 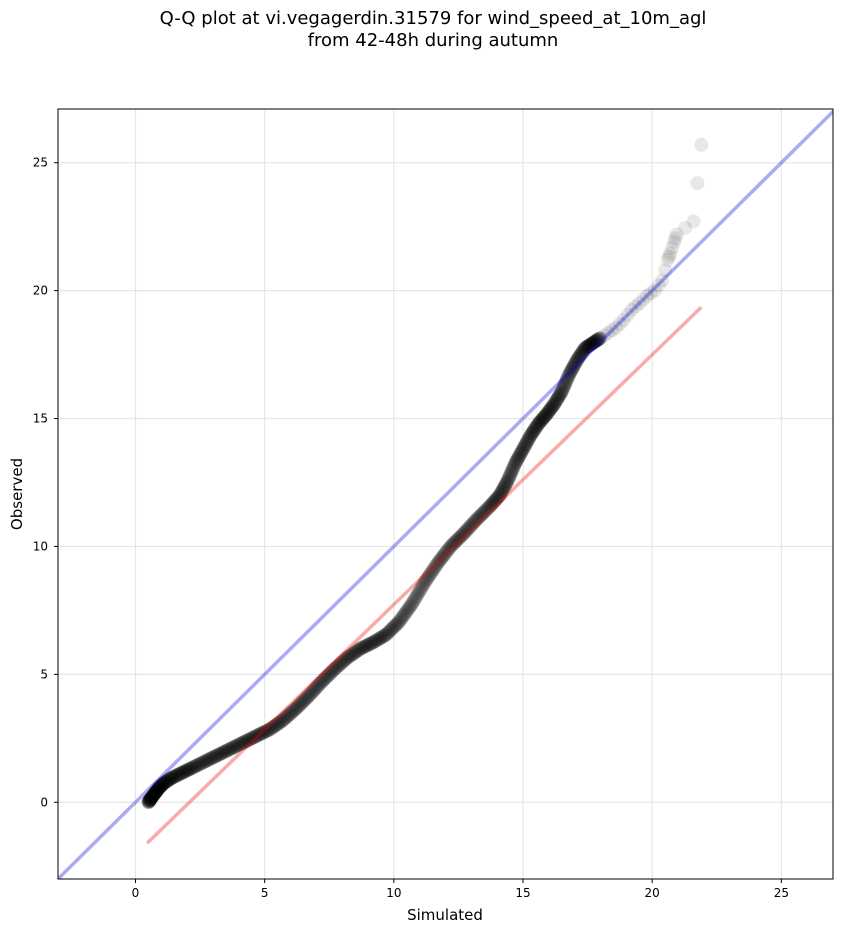 I want to click on y-tick-label: 0, so click(x=44, y=802).